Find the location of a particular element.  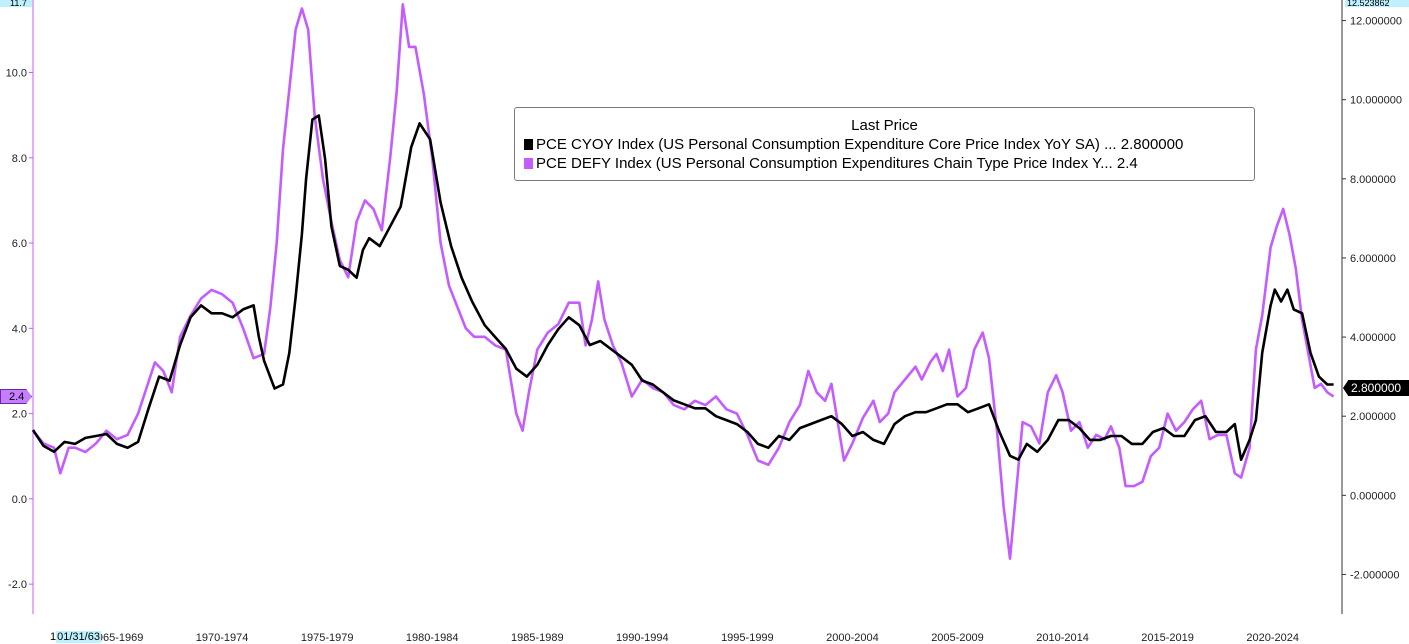

x-tick-label: 1980-1984 is located at coordinates (432, 638).